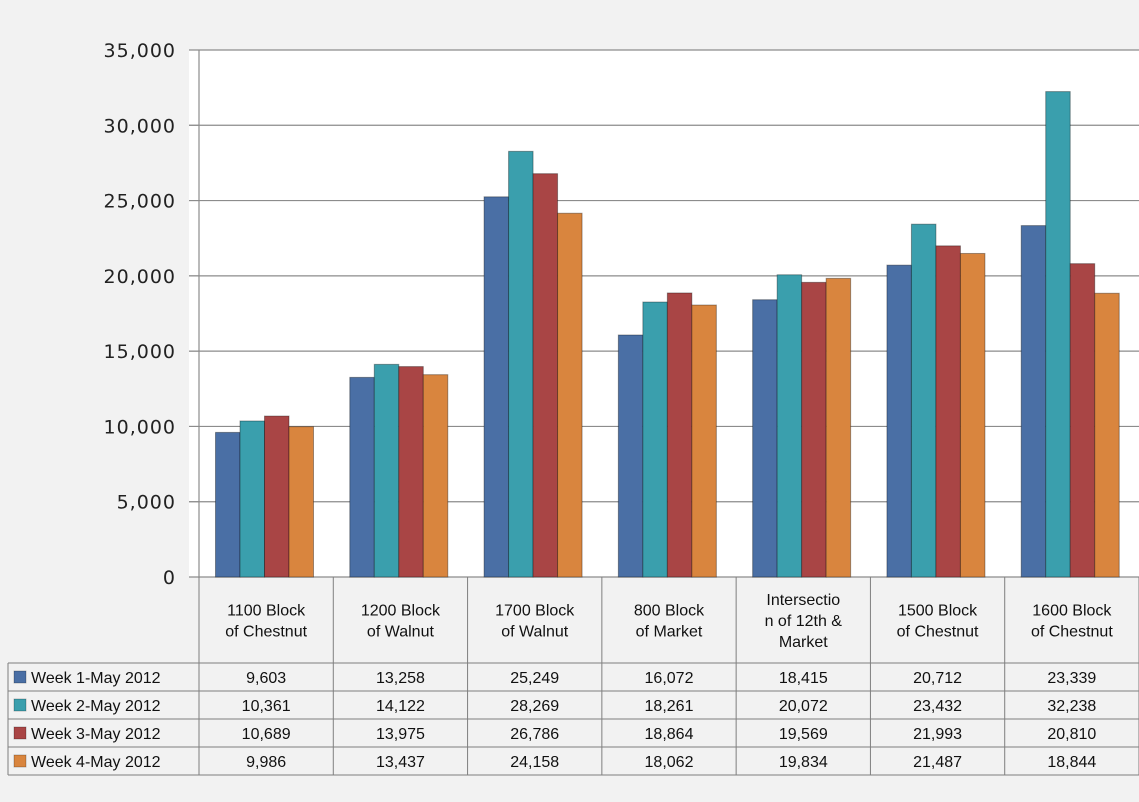 The height and width of the screenshot is (802, 1139). What do you see at coordinates (669, 622) in the screenshot?
I see `category-label: 800 Block of Market` at bounding box center [669, 622].